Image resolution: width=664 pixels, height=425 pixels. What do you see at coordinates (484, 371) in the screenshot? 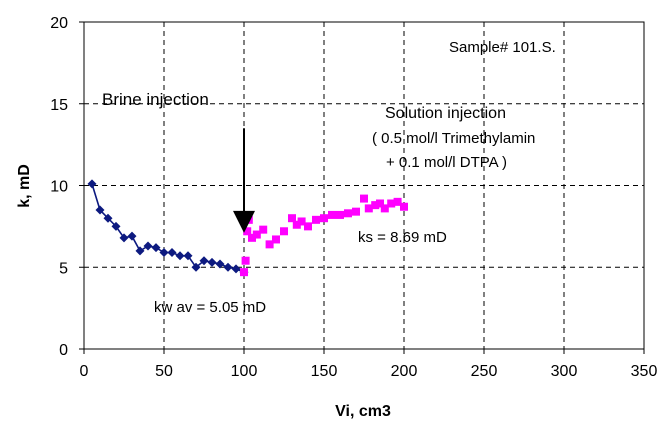
I see `x-tick-label: 250` at bounding box center [484, 371].